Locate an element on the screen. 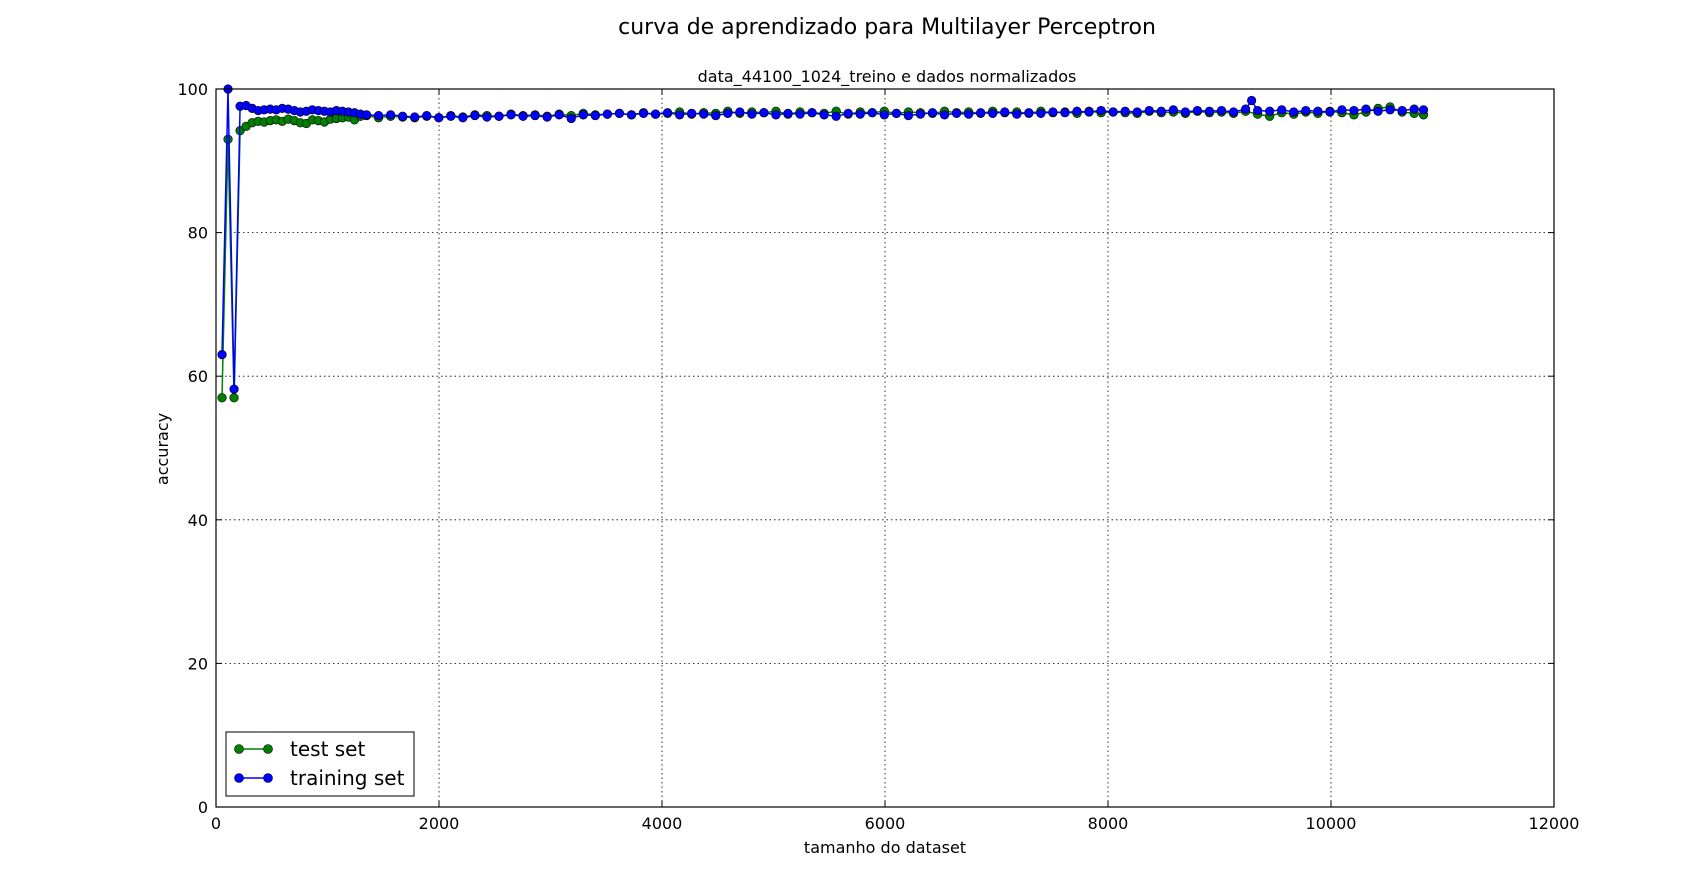 The height and width of the screenshot is (887, 1707). x-tick-label: 4000 is located at coordinates (662, 823).